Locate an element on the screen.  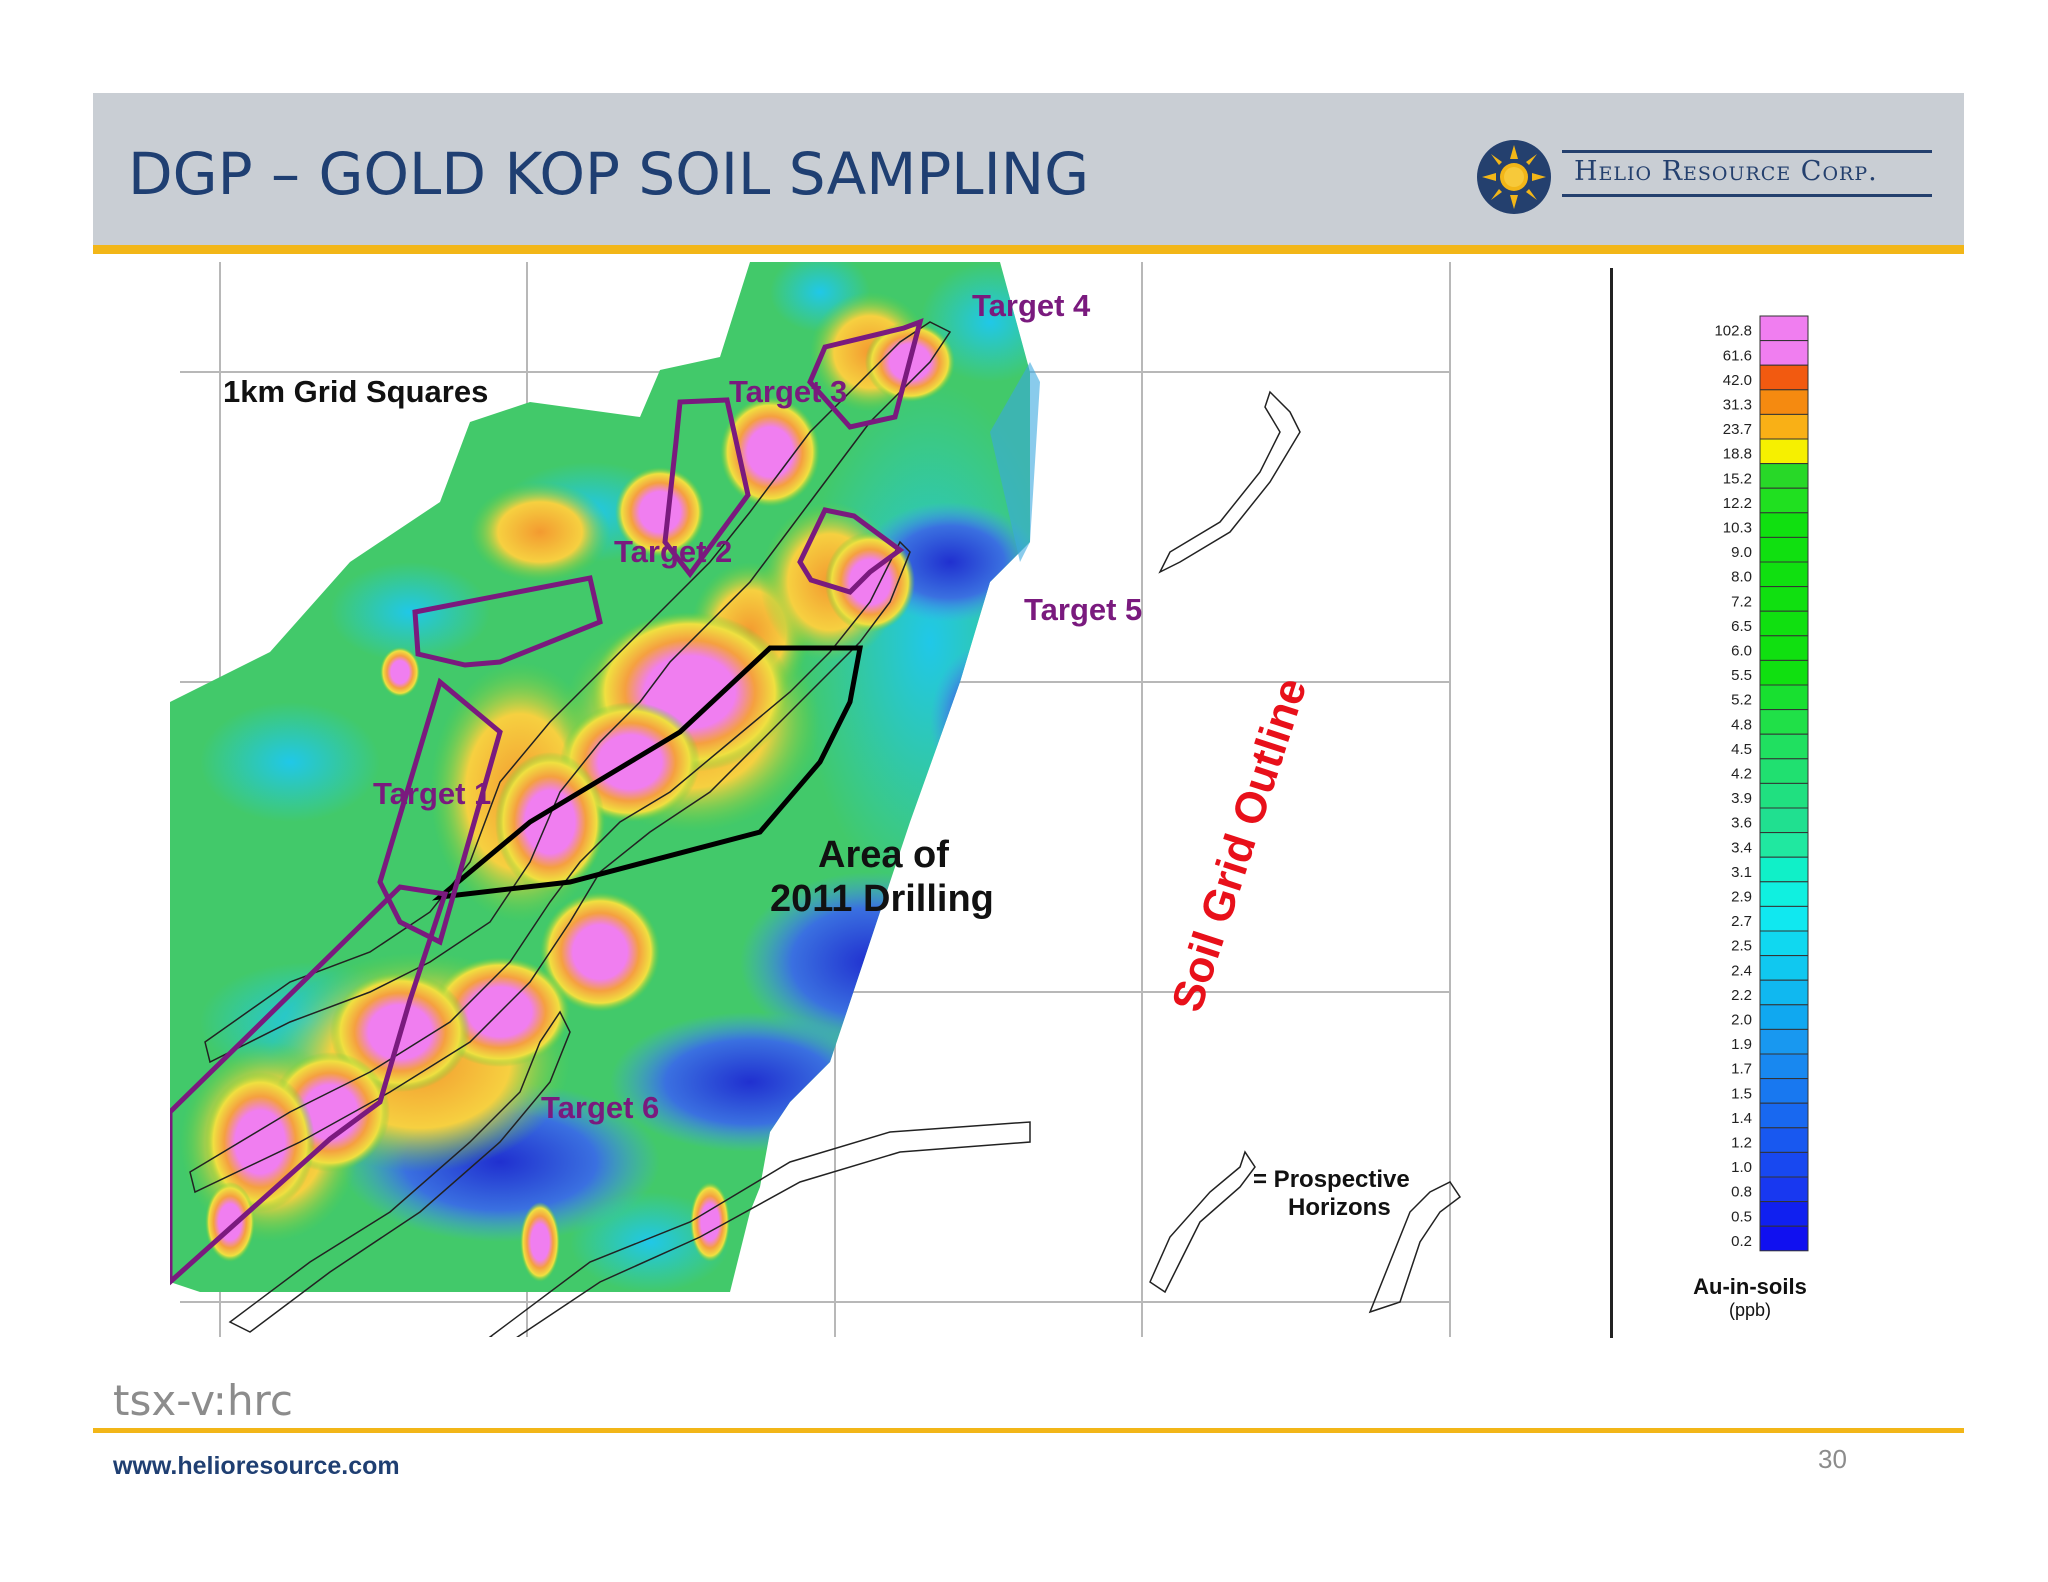
legend-value: 1.7 is located at coordinates (1741, 1069).